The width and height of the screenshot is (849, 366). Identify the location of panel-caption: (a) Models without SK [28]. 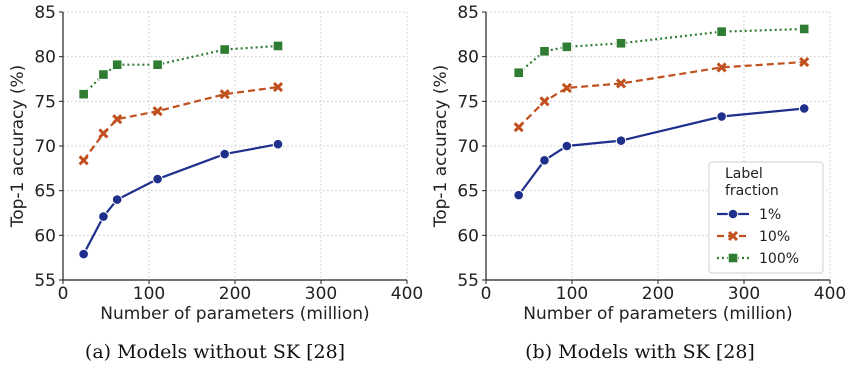
(215, 352).